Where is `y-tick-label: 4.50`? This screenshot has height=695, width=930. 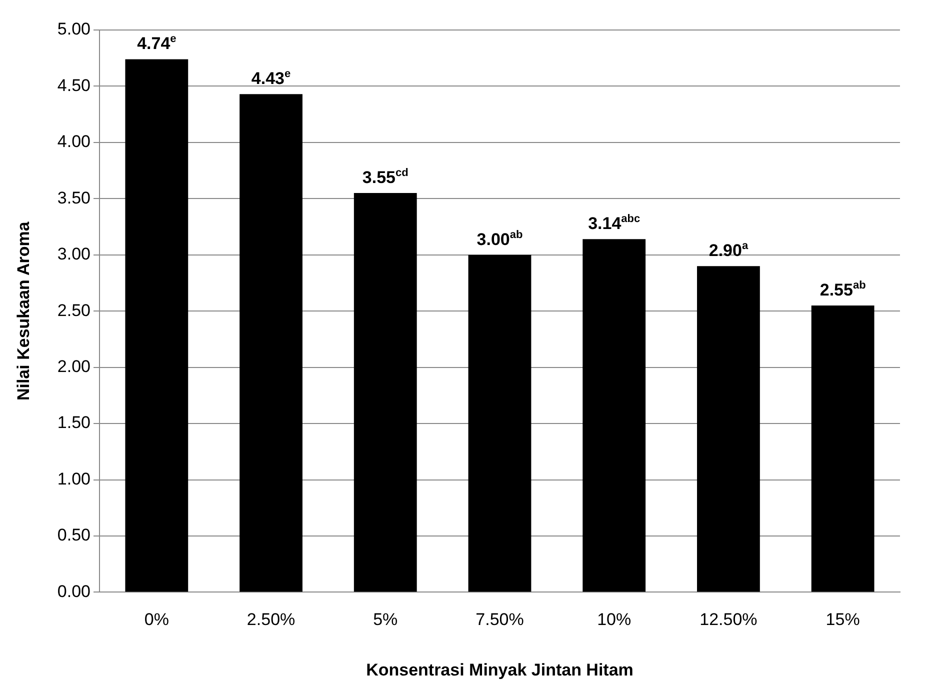
y-tick-label: 4.50 is located at coordinates (73, 85).